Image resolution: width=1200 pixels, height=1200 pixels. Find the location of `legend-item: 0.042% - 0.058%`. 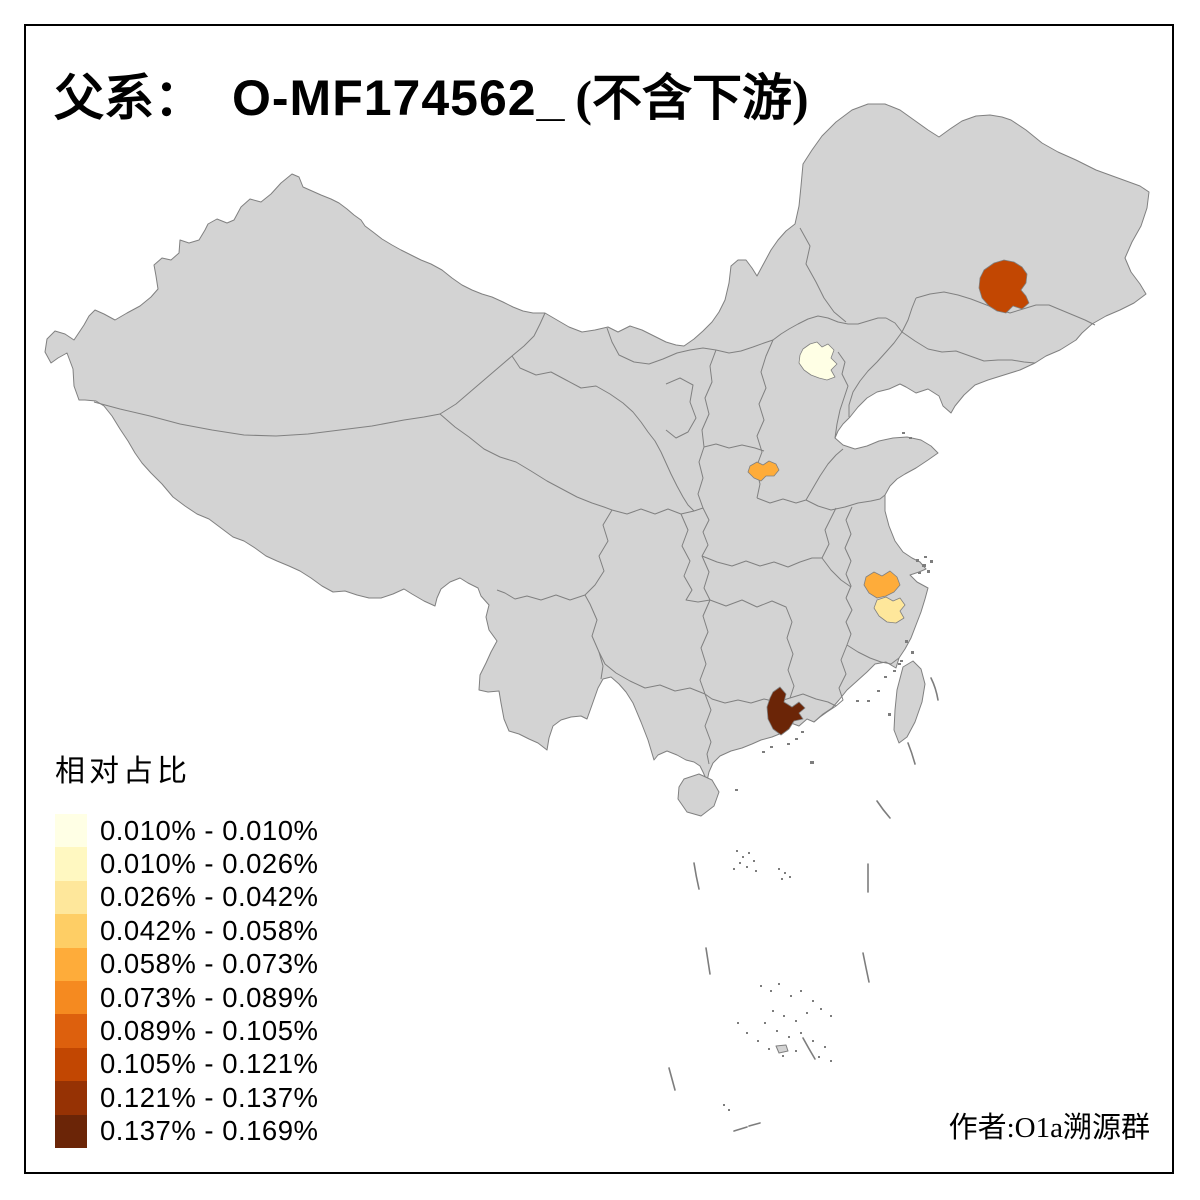

legend-item: 0.042% - 0.058% is located at coordinates (187, 931).